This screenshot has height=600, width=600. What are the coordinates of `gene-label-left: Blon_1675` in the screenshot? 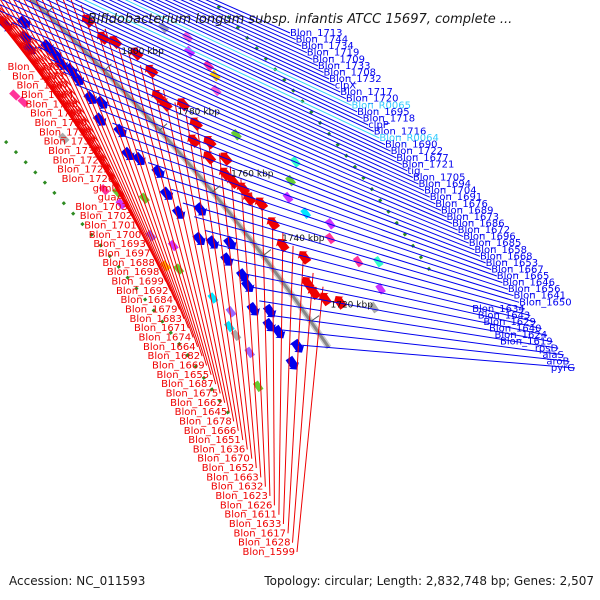 It's located at (192, 393).